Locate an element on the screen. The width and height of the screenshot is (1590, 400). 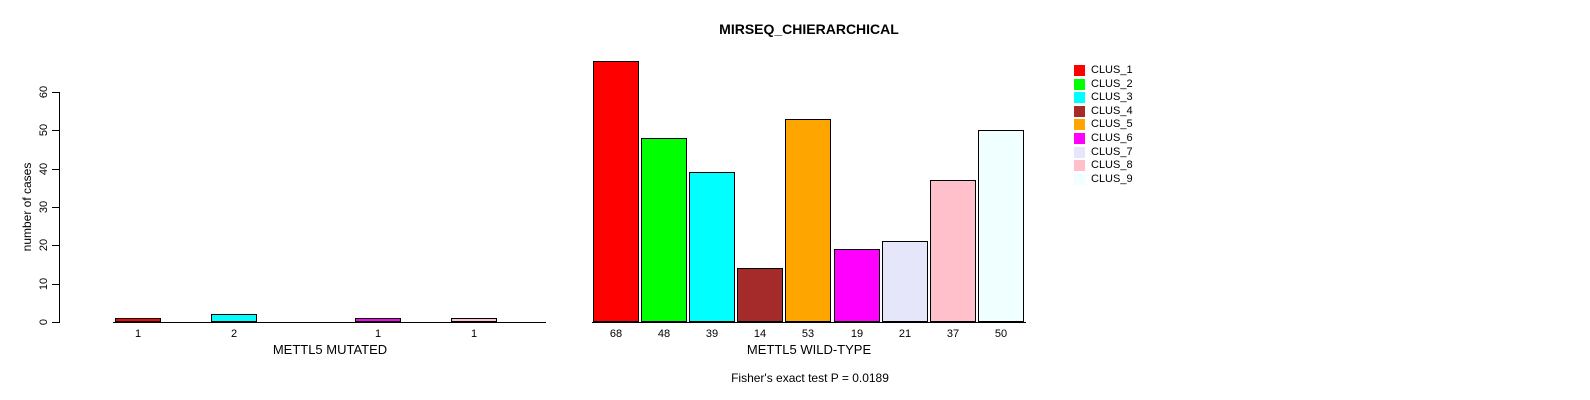
y-axis-label: number of cases is located at coordinates (27, 207).